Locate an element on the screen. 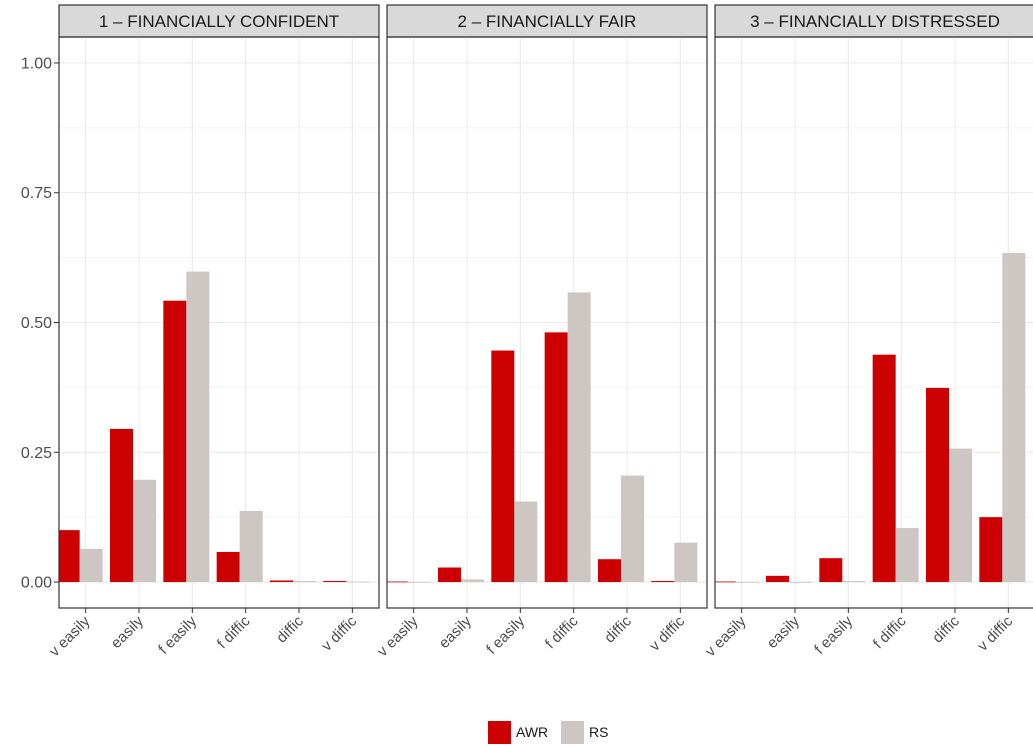 The image size is (1033, 746). y-tick-label: 0.25 is located at coordinates (36, 453).